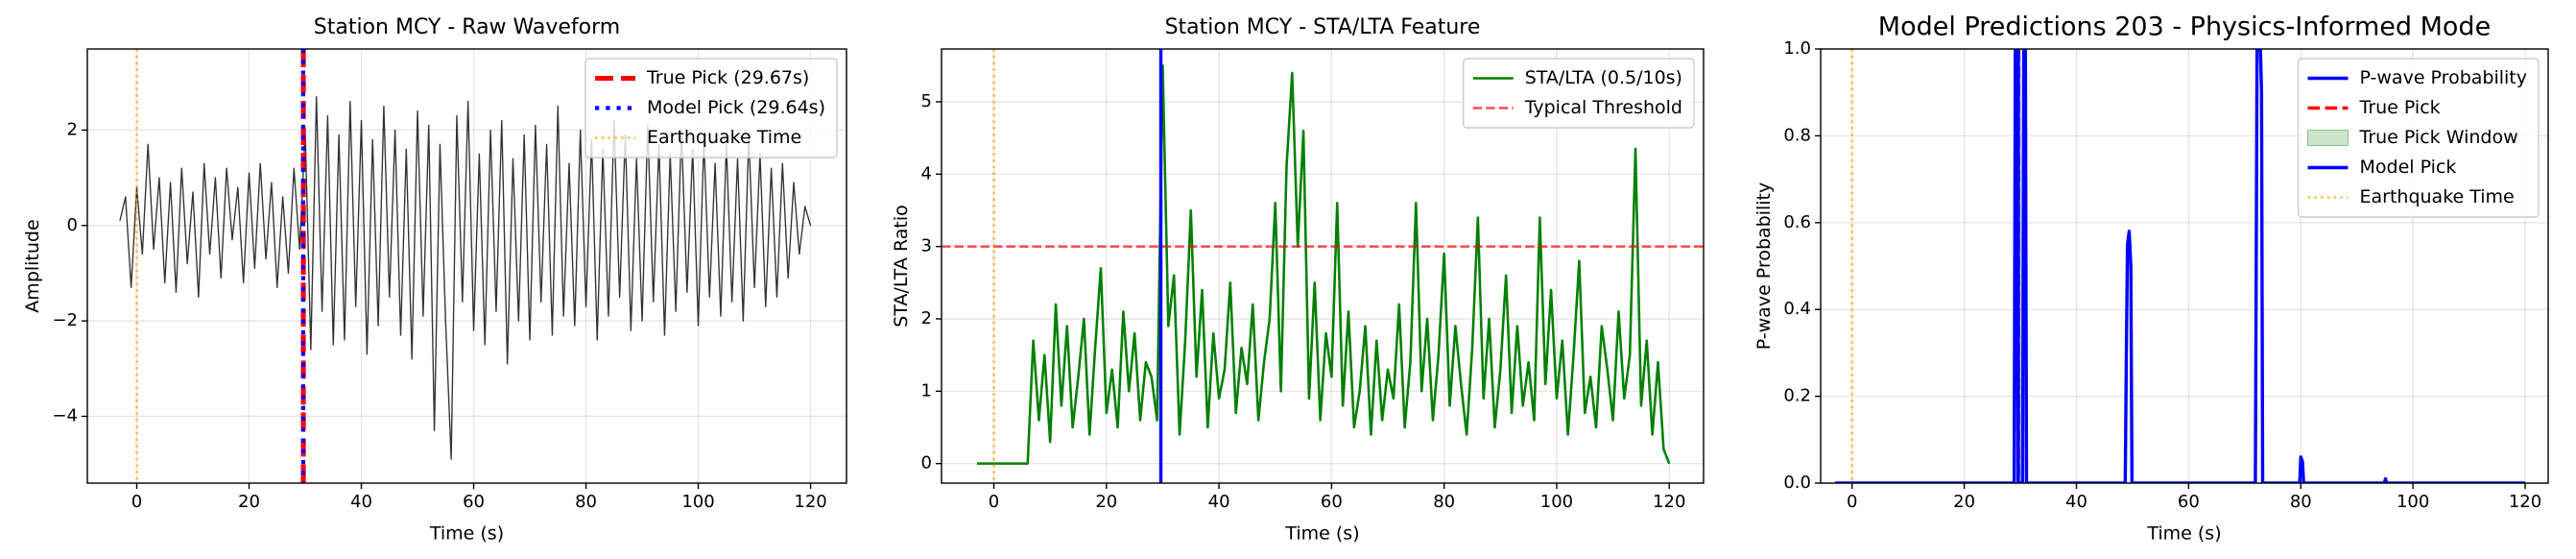 This screenshot has height=559, width=2576. What do you see at coordinates (1797, 222) in the screenshot?
I see `y-tick-label: 0.6` at bounding box center [1797, 222].